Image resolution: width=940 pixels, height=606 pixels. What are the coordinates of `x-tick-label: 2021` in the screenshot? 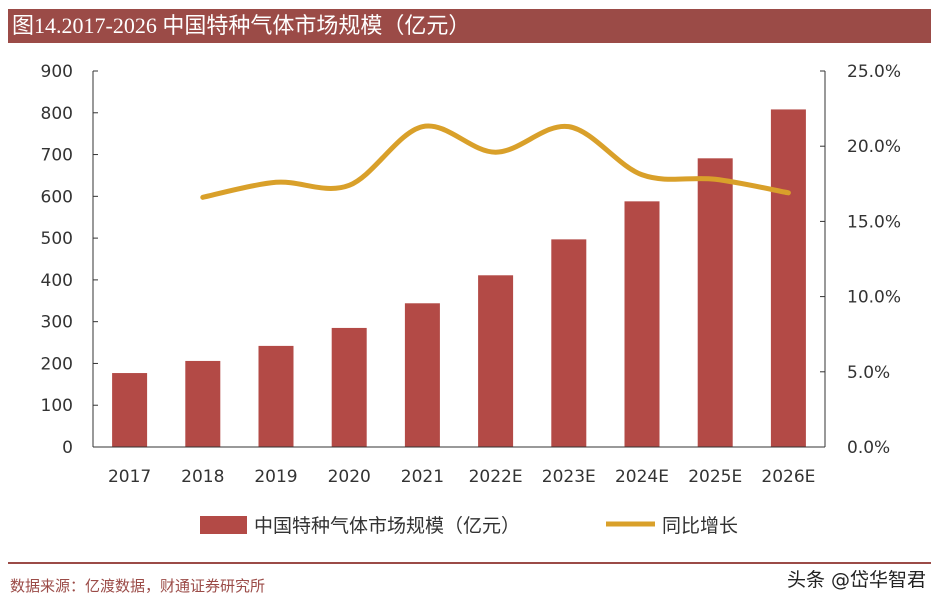 It's located at (422, 477).